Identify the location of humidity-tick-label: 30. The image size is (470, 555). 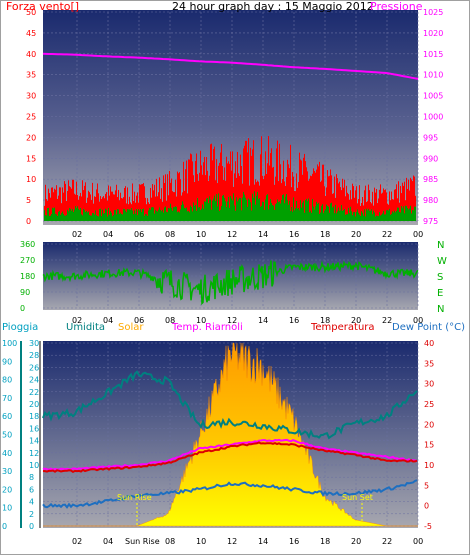
(7, 471).